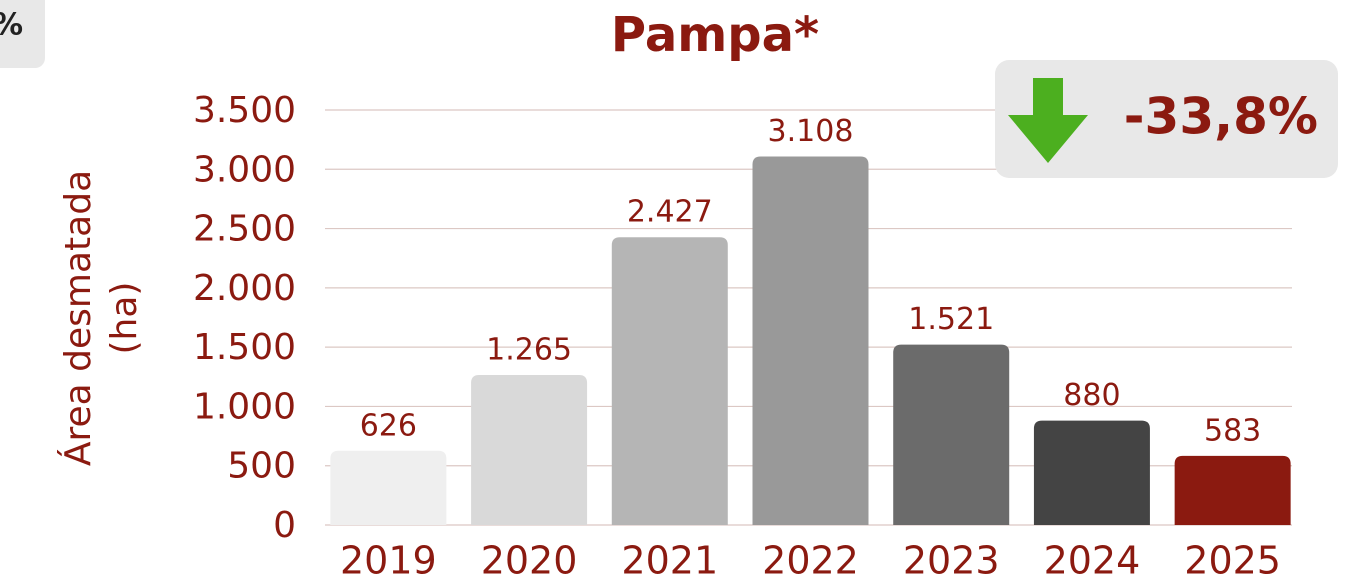 The image size is (1350, 584). What do you see at coordinates (811, 131) in the screenshot?
I see `value-label: 3.108` at bounding box center [811, 131].